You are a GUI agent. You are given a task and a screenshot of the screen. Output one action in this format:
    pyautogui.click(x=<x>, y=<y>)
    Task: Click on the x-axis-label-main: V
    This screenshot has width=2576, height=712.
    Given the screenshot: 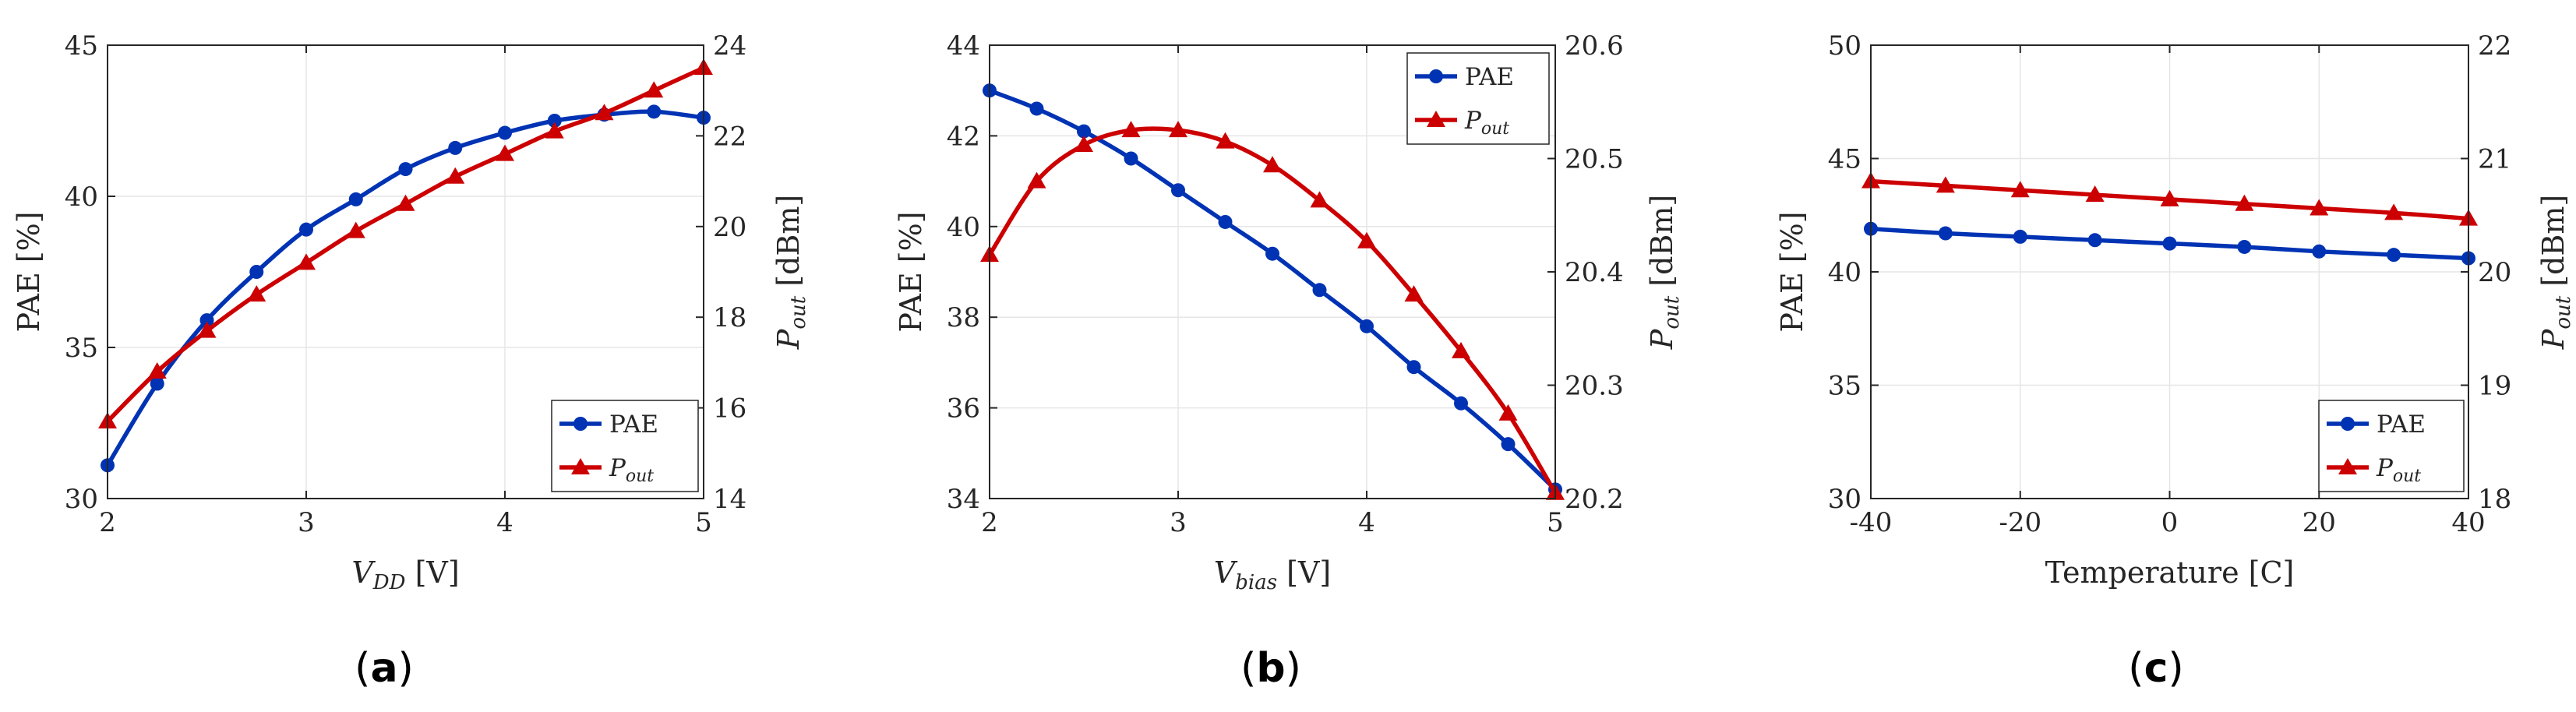 What is the action you would take?
    pyautogui.click(x=363, y=572)
    